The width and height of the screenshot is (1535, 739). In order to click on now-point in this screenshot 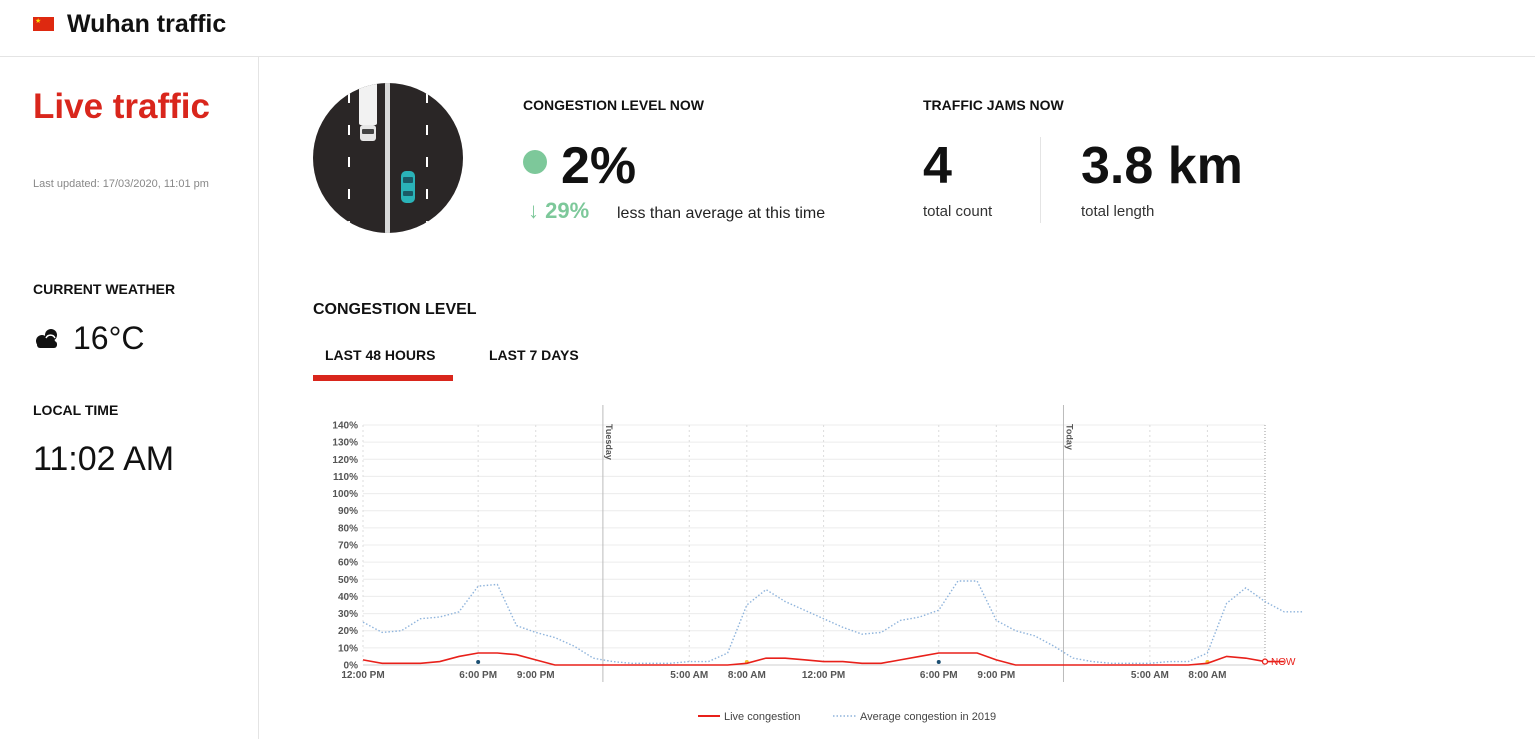, I will do `click(1265, 661)`.